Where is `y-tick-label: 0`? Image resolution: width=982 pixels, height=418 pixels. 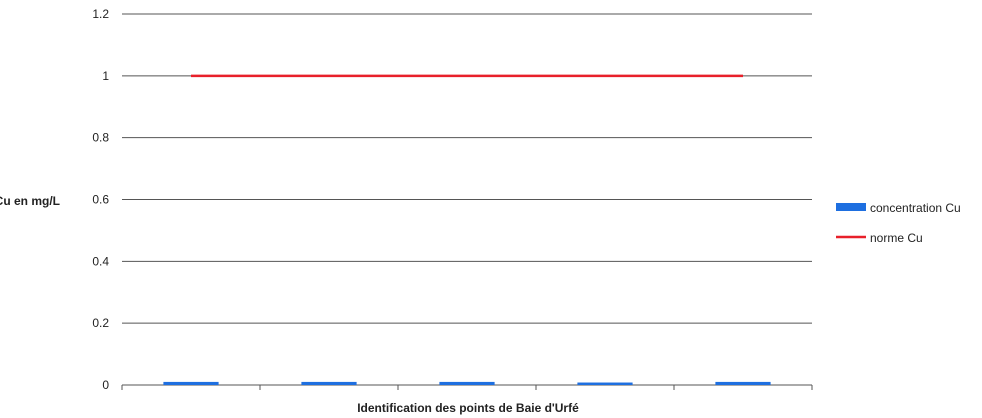
y-tick-label: 0 is located at coordinates (105, 385).